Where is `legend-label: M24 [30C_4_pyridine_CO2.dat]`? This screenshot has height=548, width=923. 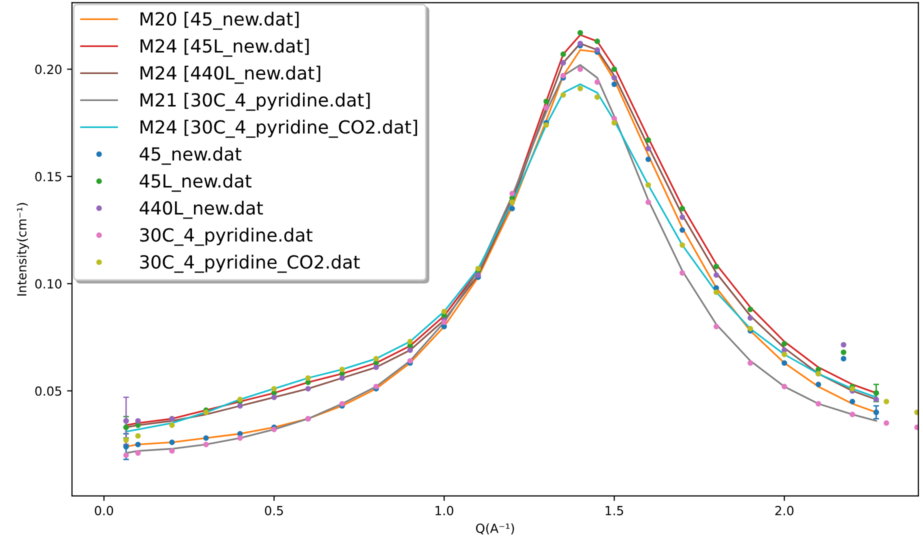
legend-label: M24 [30C_4_pyridine_CO2.dat] is located at coordinates (279, 129).